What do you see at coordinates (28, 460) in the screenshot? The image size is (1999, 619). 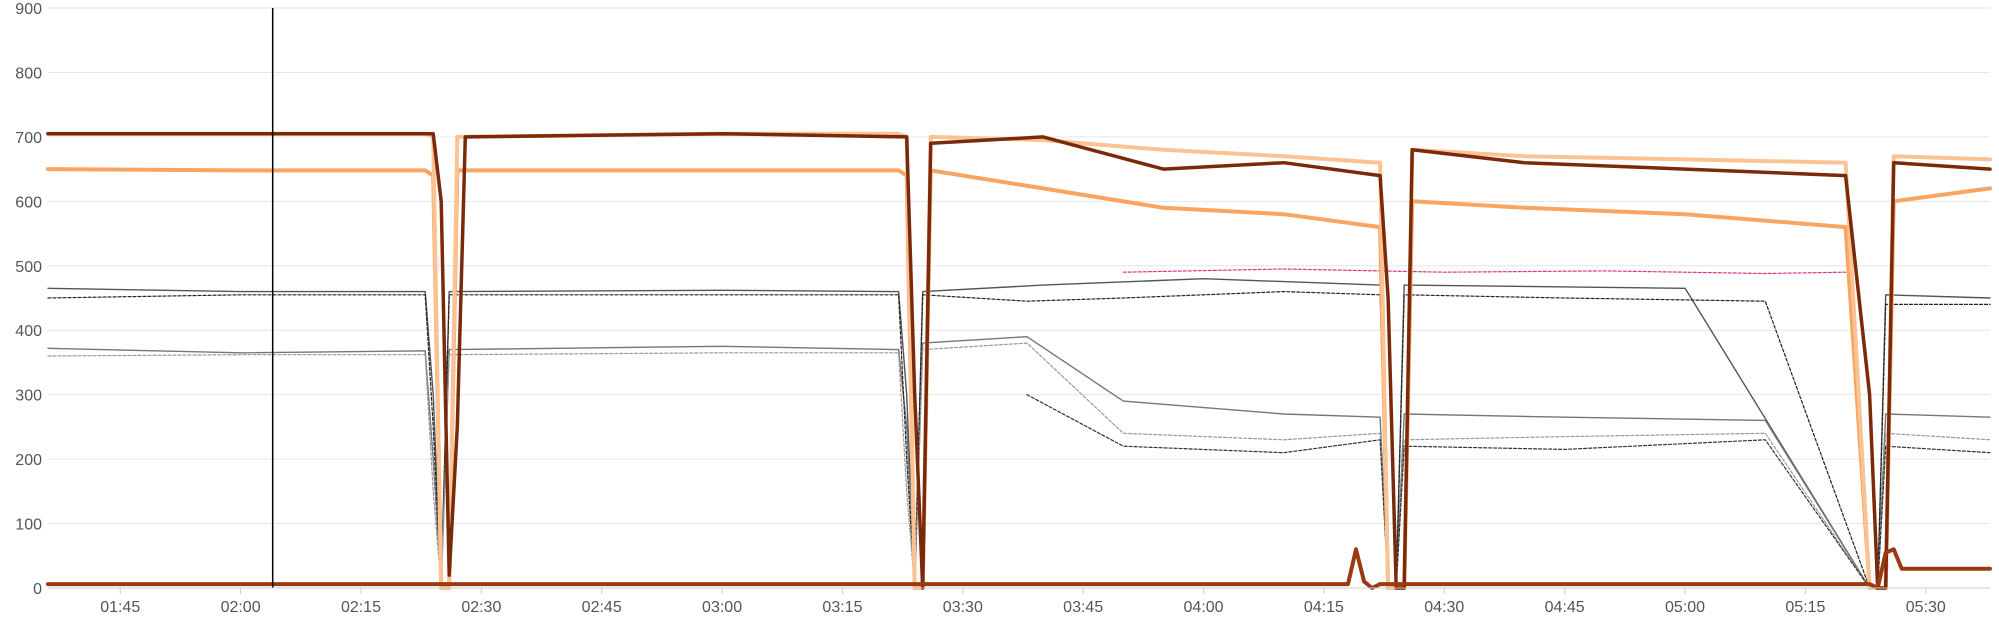 I see `y-tick-label: 200` at bounding box center [28, 460].